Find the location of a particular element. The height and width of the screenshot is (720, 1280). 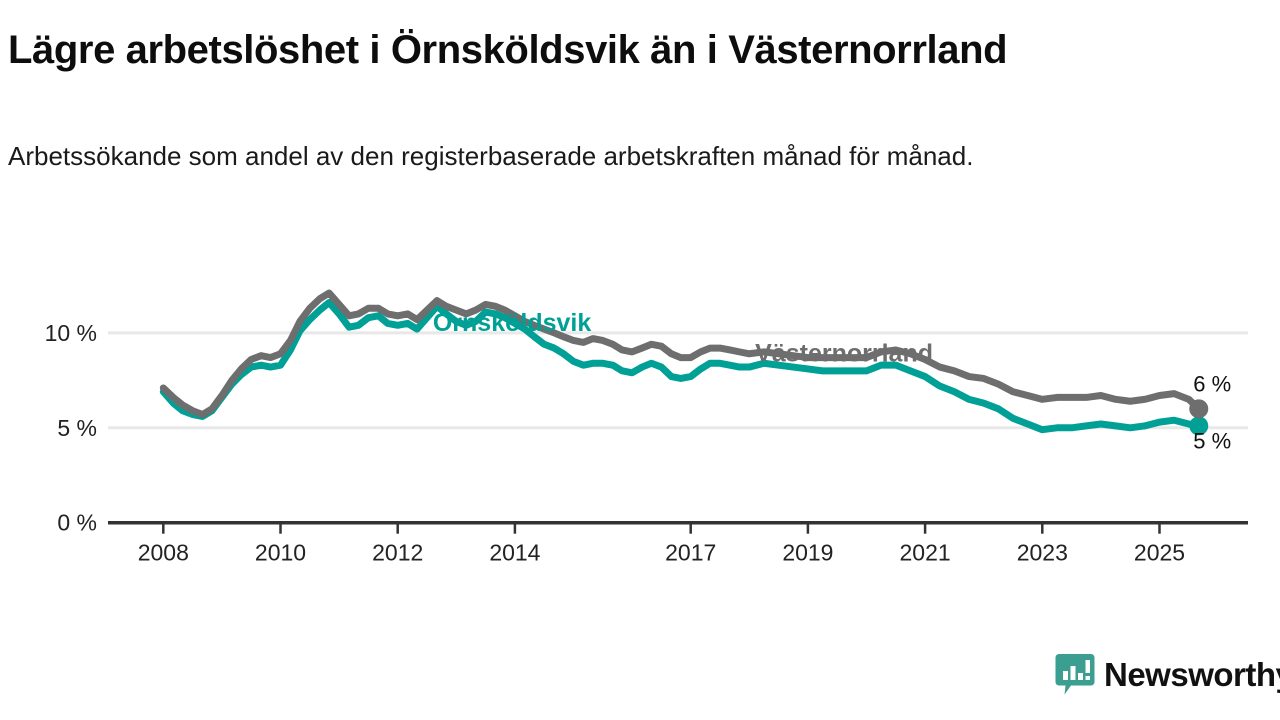

series-annotation-label: Örnsköldsvik is located at coordinates (512, 322).